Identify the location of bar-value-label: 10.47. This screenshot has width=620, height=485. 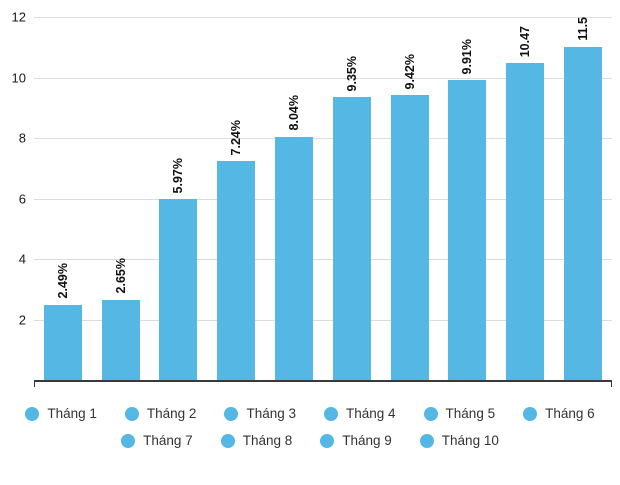
(525, 42).